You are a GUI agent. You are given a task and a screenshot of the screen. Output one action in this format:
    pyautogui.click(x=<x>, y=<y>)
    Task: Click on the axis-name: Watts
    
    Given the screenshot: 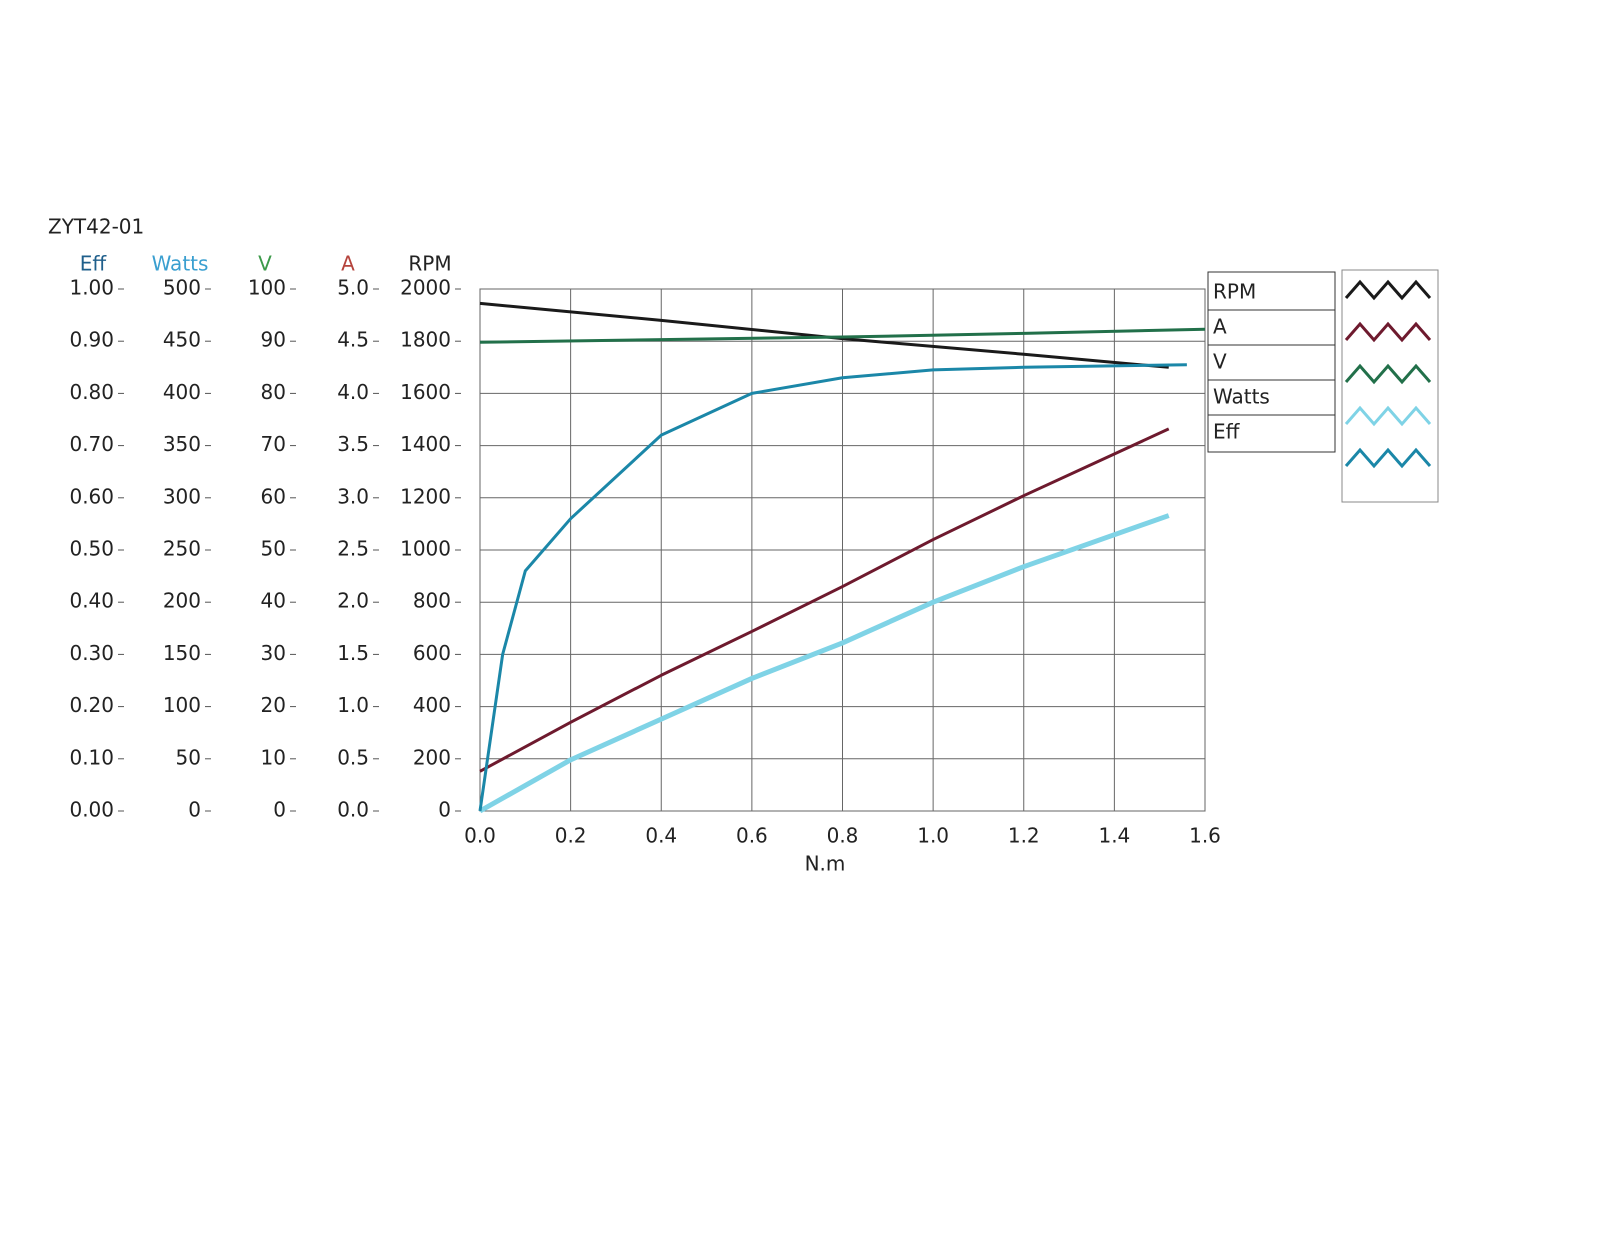 What is the action you would take?
    pyautogui.click(x=180, y=264)
    